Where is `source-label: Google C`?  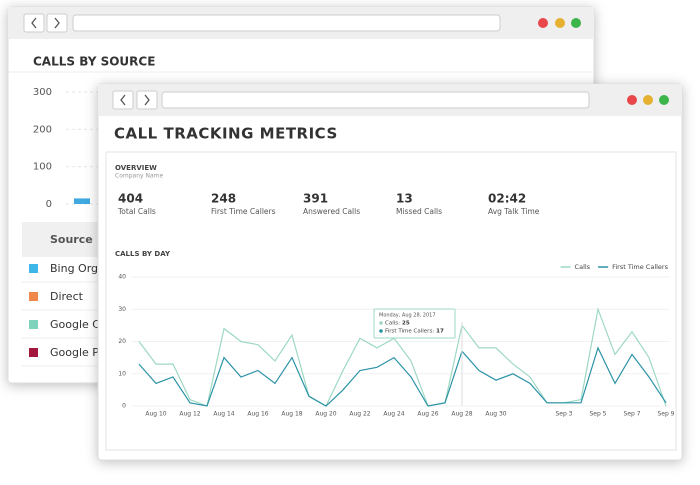 source-label: Google C is located at coordinates (75, 324).